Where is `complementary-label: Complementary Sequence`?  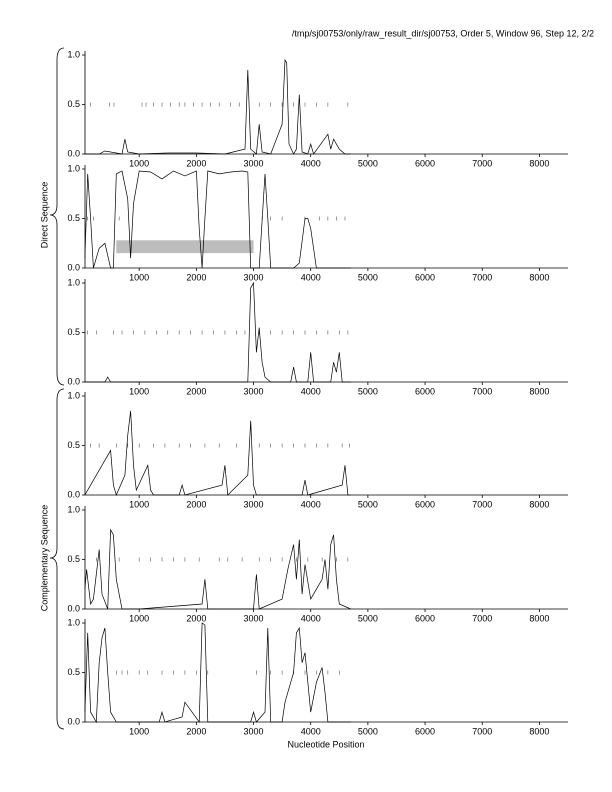 complementary-label: Complementary Sequence is located at coordinates (44, 558).